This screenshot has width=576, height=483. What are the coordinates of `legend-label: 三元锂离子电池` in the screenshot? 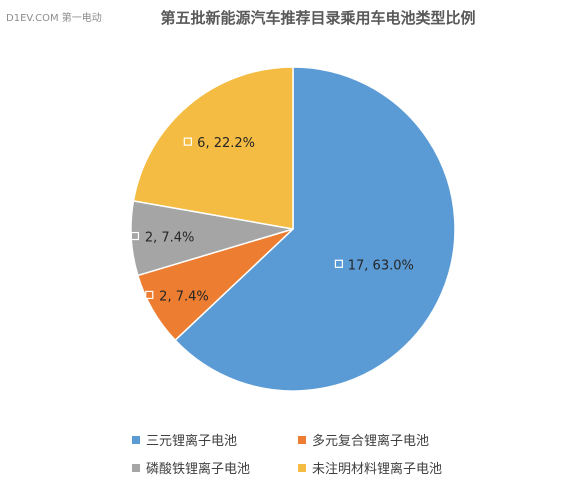 It's located at (192, 441).